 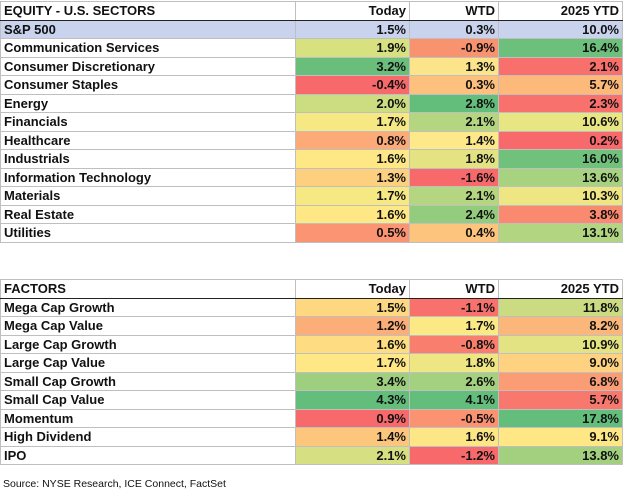 I want to click on wtd-value: 0.3%, so click(x=454, y=85).